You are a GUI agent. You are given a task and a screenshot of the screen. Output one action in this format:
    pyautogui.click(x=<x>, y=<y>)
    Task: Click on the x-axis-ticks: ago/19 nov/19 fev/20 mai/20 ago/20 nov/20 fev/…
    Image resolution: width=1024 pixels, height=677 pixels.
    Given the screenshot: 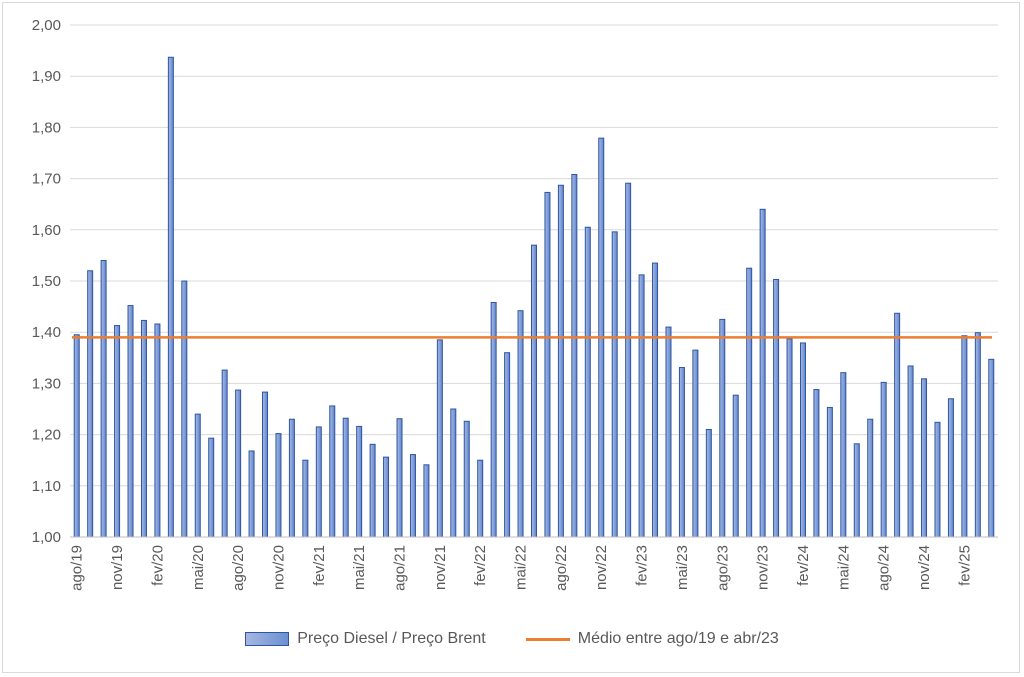 What is the action you would take?
    pyautogui.click(x=521, y=568)
    